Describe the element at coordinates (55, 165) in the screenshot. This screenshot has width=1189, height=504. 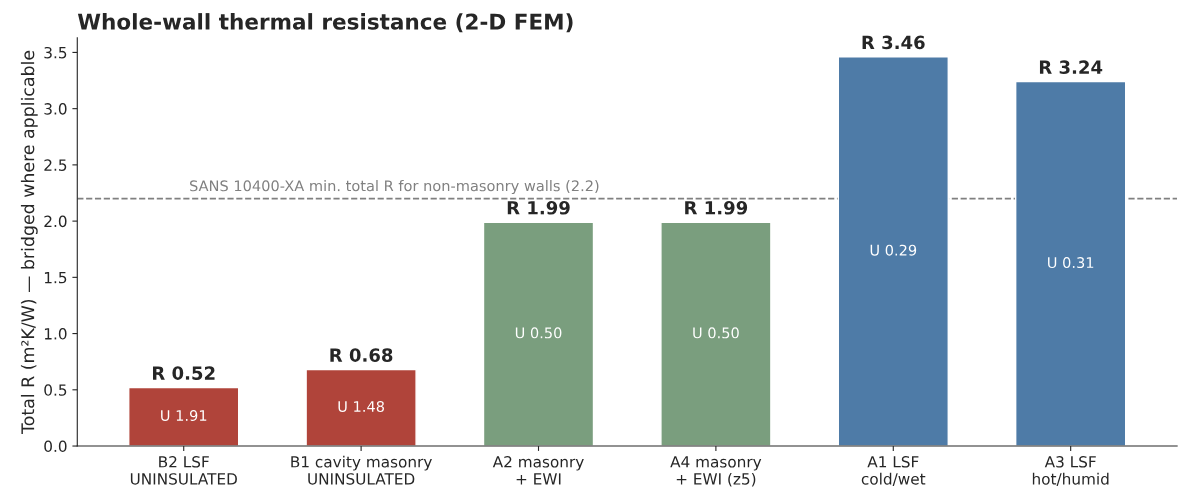
I see `y-tick-label: 2.5` at that location.